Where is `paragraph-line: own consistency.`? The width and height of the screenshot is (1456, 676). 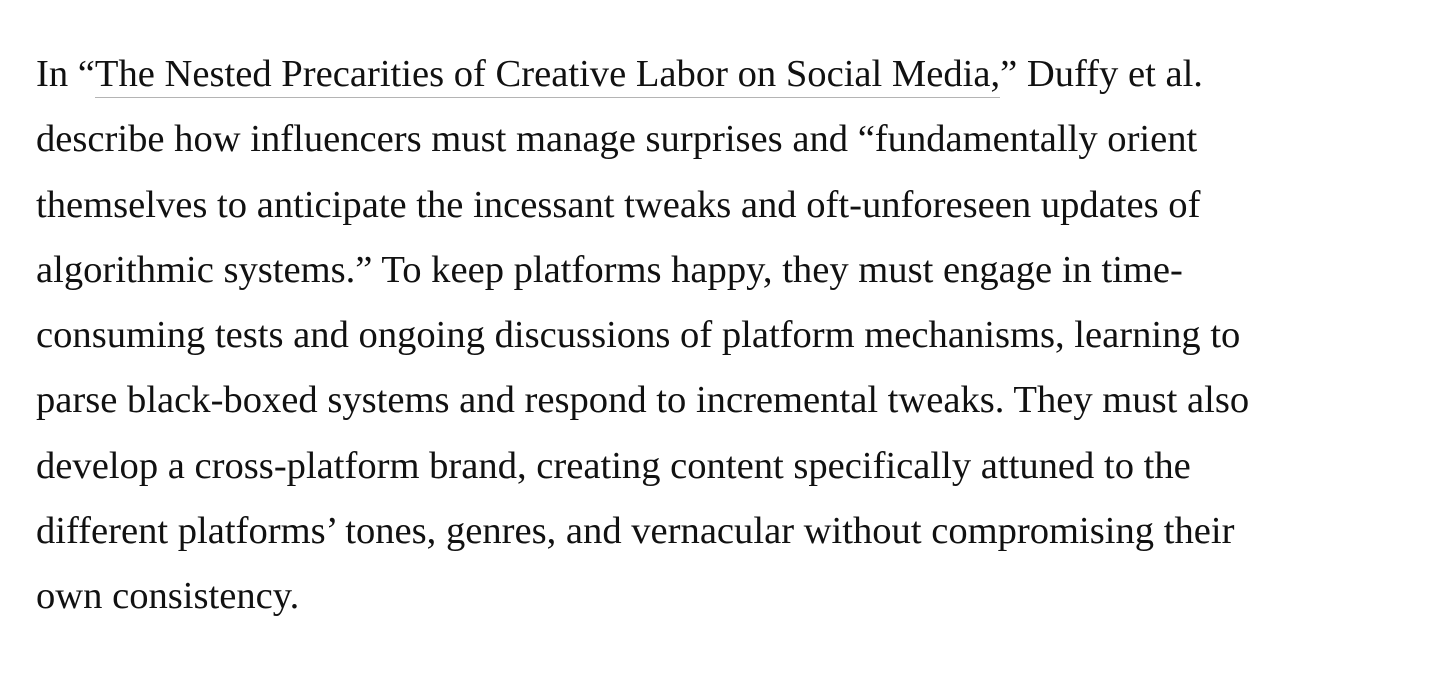
paragraph-line: own consistency. is located at coordinates (168, 596).